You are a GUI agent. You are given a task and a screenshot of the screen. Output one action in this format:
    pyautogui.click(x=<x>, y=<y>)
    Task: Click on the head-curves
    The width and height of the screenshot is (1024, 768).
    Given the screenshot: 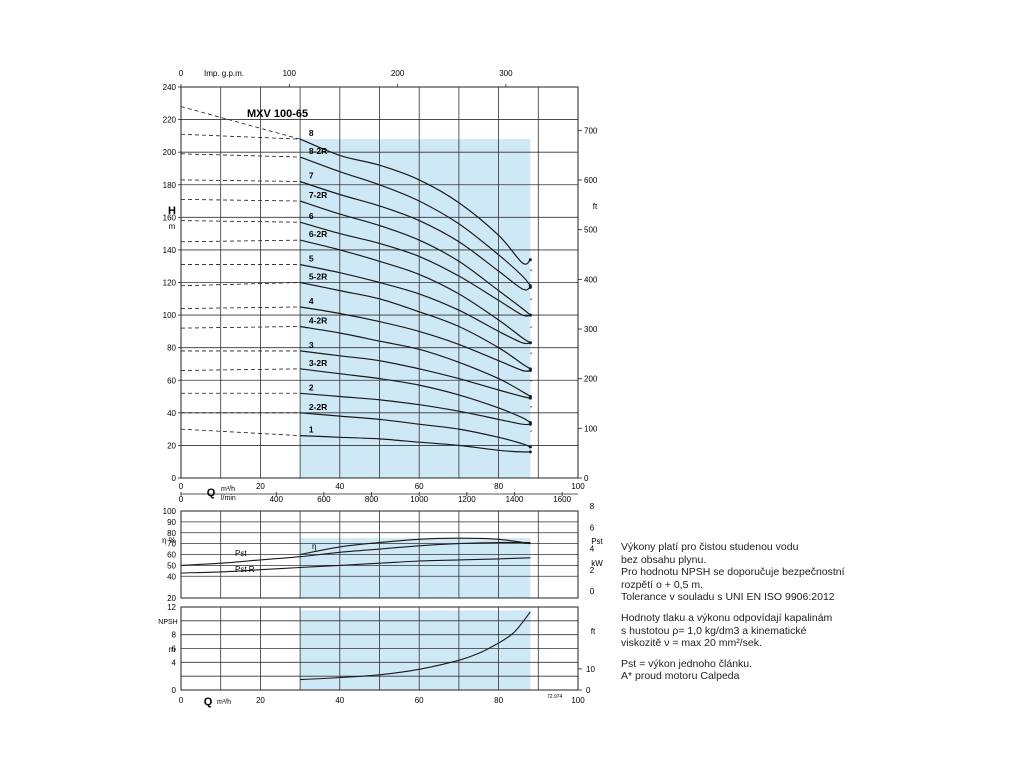 What is the action you would take?
    pyautogui.click(x=415, y=296)
    